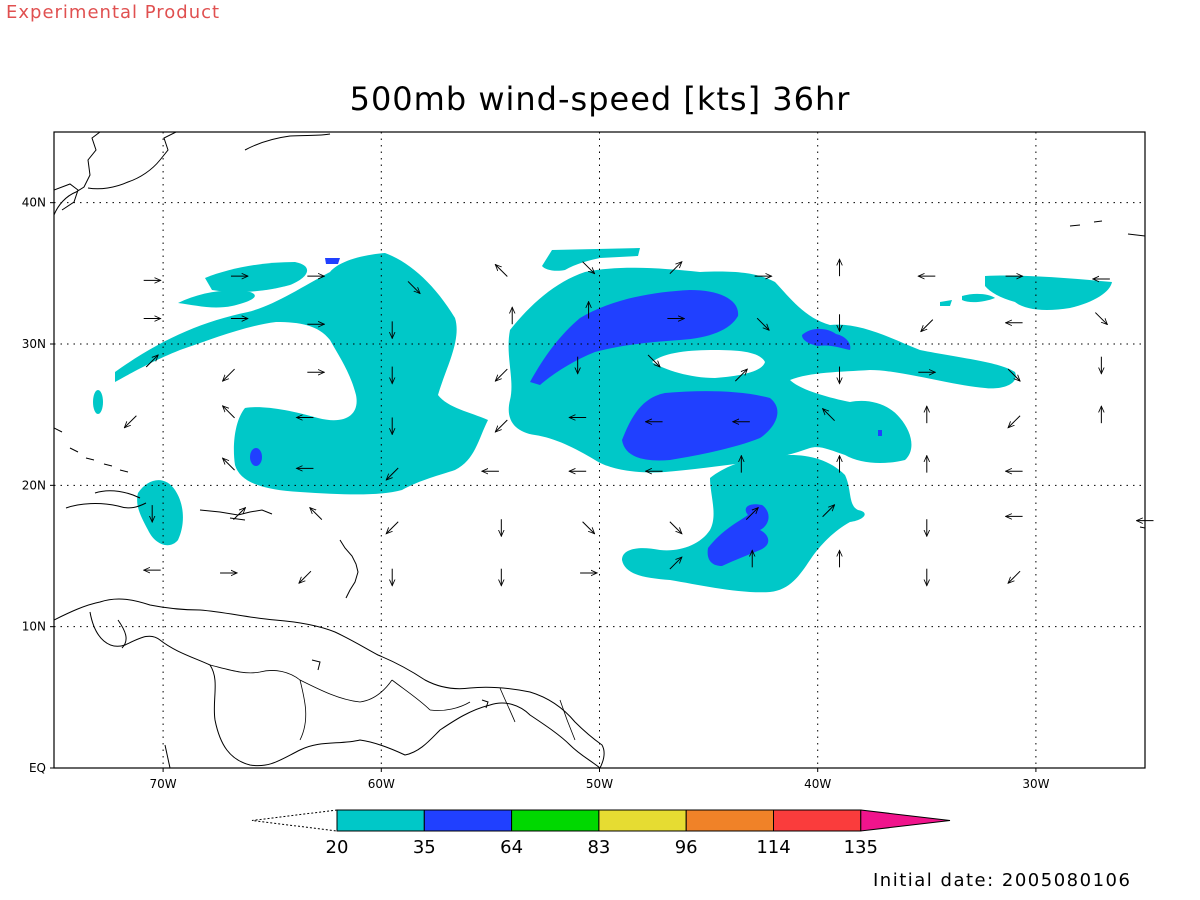  I want to click on x-tick-label: 60W, so click(381, 784).